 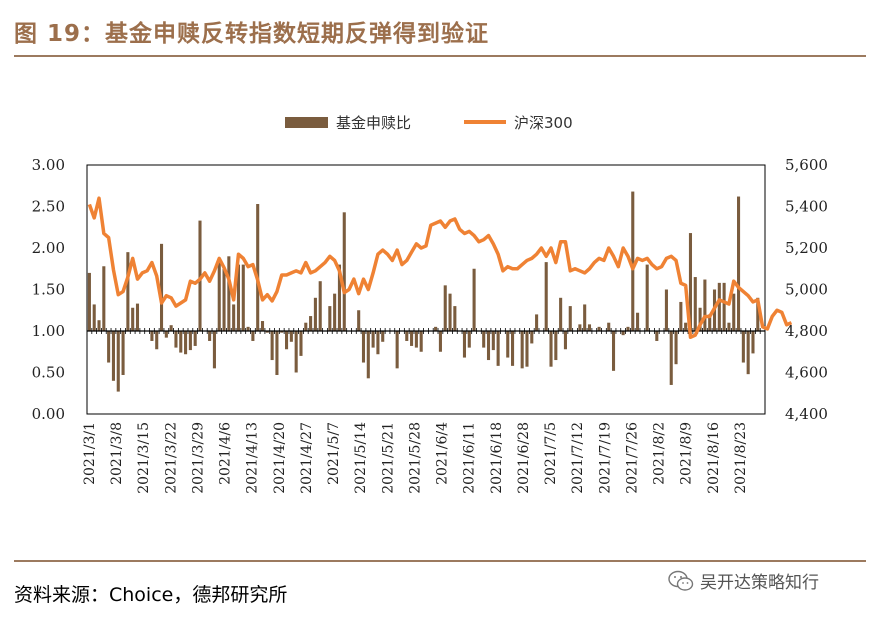 What do you see at coordinates (632, 458) in the screenshot?
I see `x-tick-label: 2021/7/26` at bounding box center [632, 458].